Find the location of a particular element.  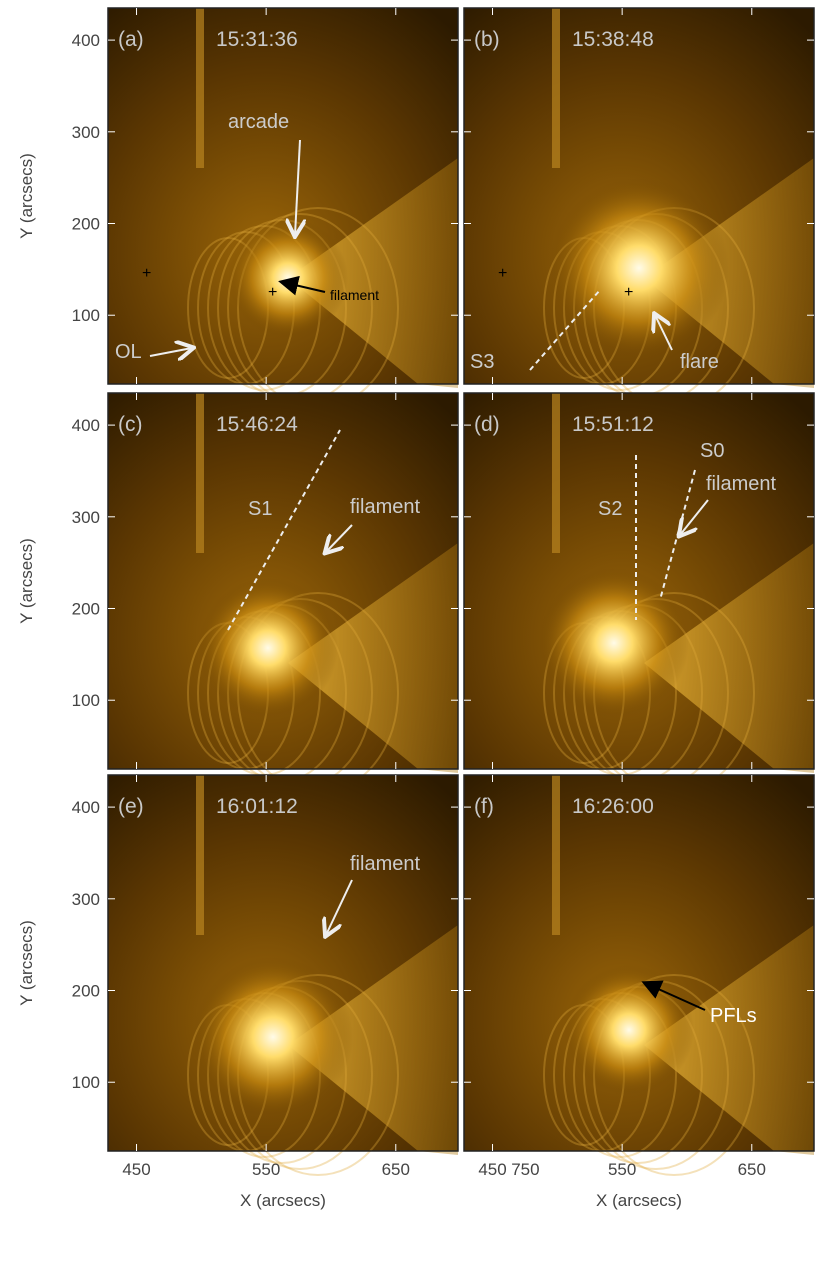

annotation: S3 is located at coordinates (482, 362).